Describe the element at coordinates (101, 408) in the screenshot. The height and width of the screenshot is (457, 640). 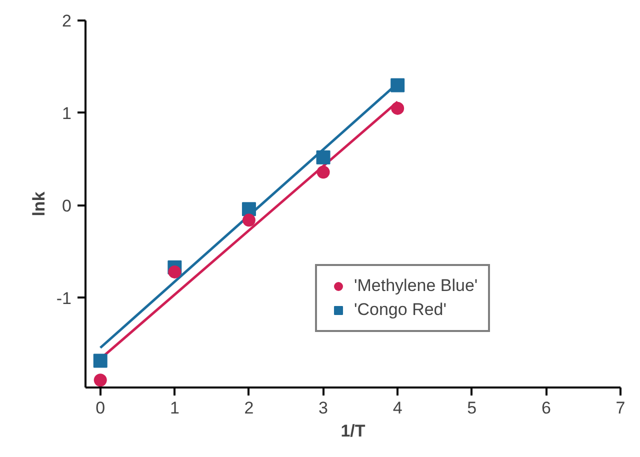
I see `x-tick-label: 0` at that location.